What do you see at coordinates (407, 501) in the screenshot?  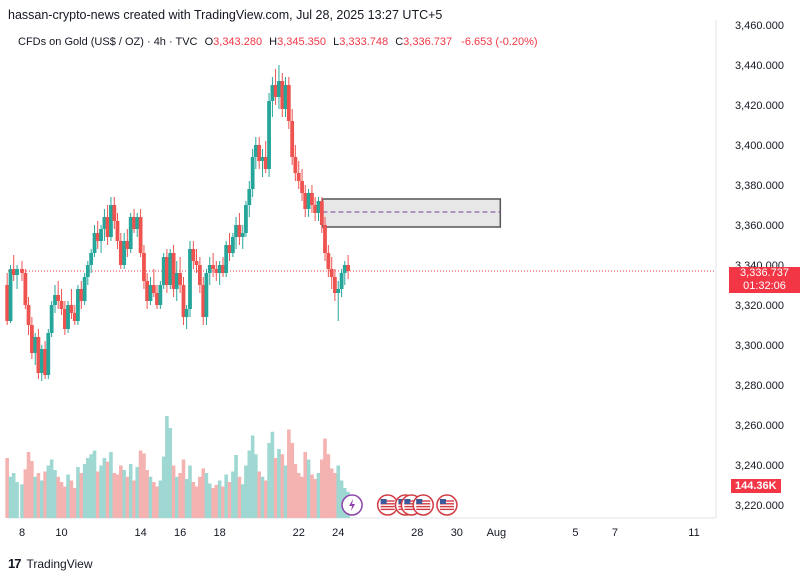 I see `flag-canton` at bounding box center [407, 501].